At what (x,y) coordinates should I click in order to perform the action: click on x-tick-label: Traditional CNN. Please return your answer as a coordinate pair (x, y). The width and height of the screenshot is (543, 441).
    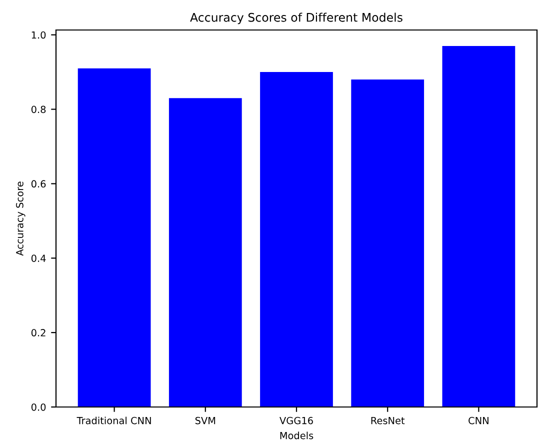
    Looking at the image, I should click on (113, 420).